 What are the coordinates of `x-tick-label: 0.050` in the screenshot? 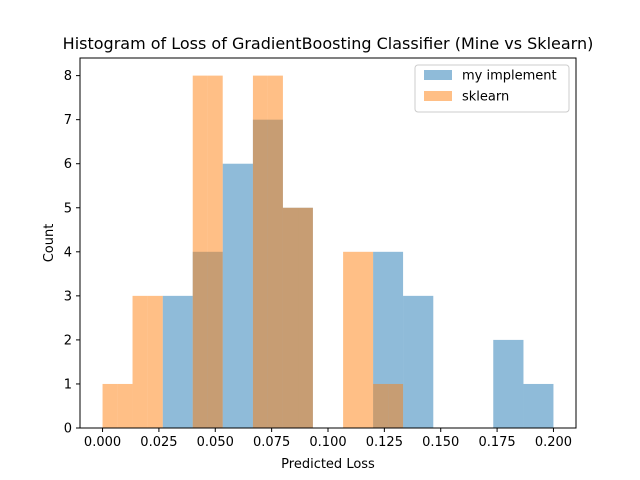 It's located at (215, 442).